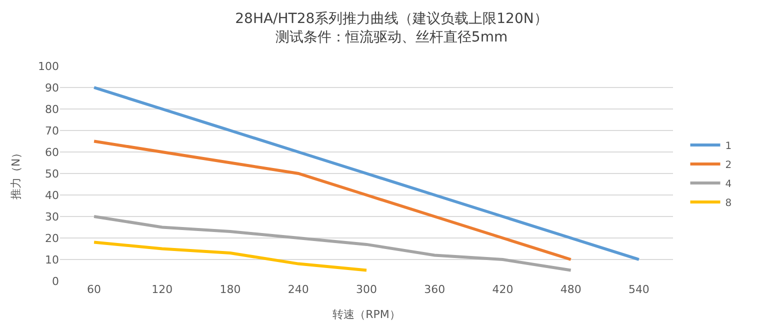 The image size is (783, 331). I want to click on x-tick-label: 540, so click(639, 289).